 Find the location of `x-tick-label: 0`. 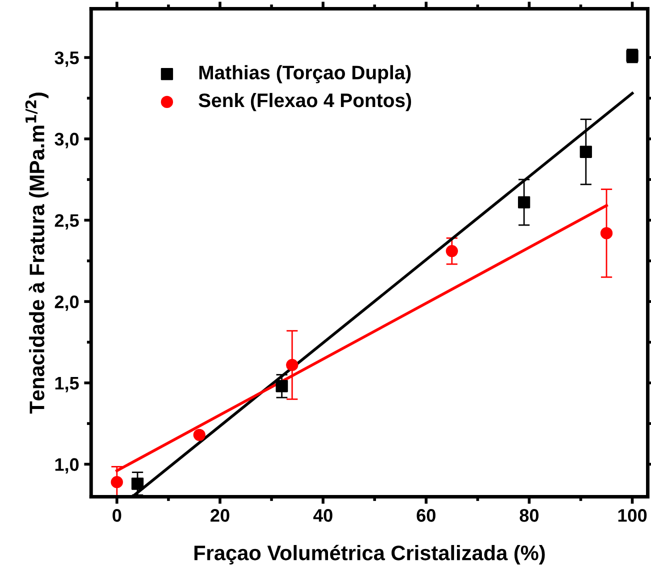

x-tick-label: 0 is located at coordinates (117, 515).